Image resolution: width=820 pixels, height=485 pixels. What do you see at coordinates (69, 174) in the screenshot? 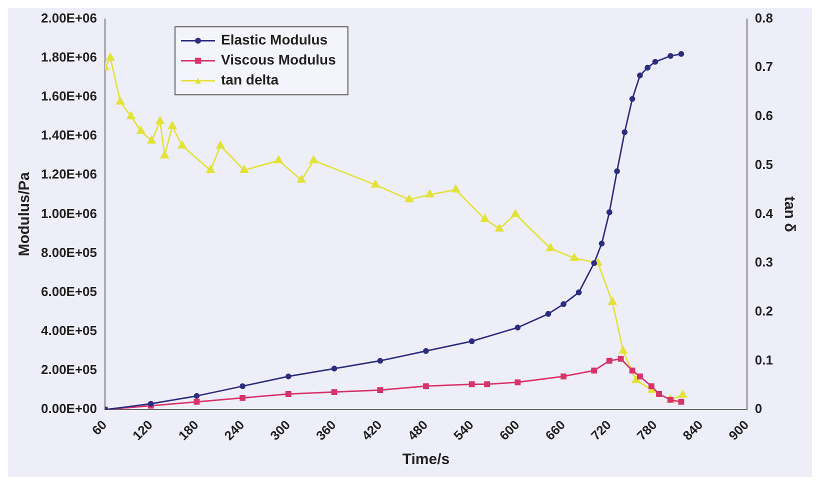
I see `y-tick-label: 1.20E+06` at bounding box center [69, 174].